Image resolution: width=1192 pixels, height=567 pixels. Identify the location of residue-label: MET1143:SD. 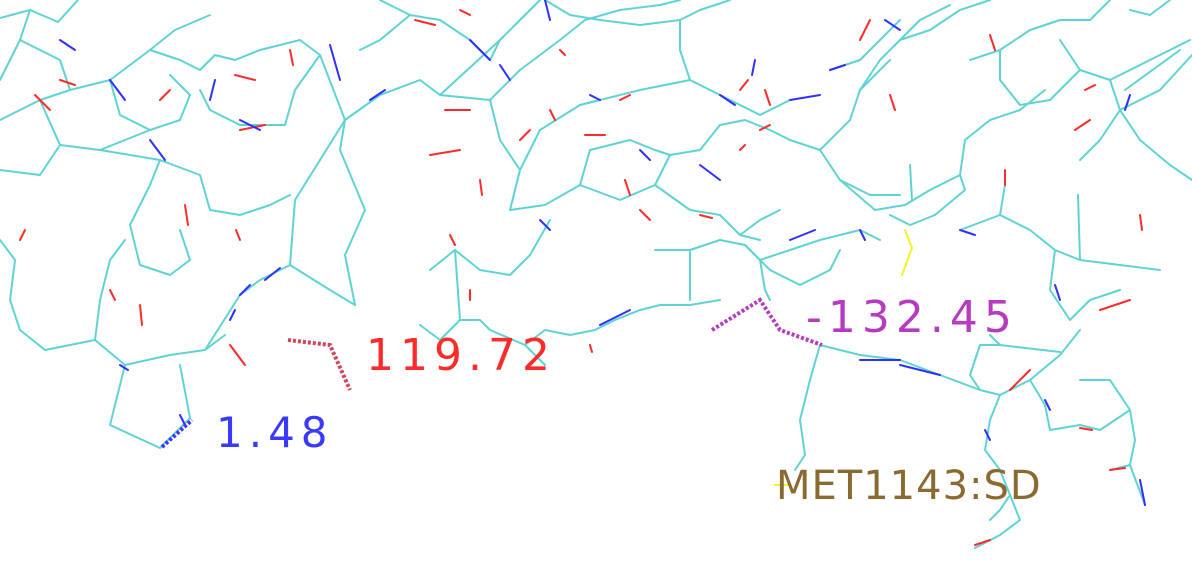
(909, 486).